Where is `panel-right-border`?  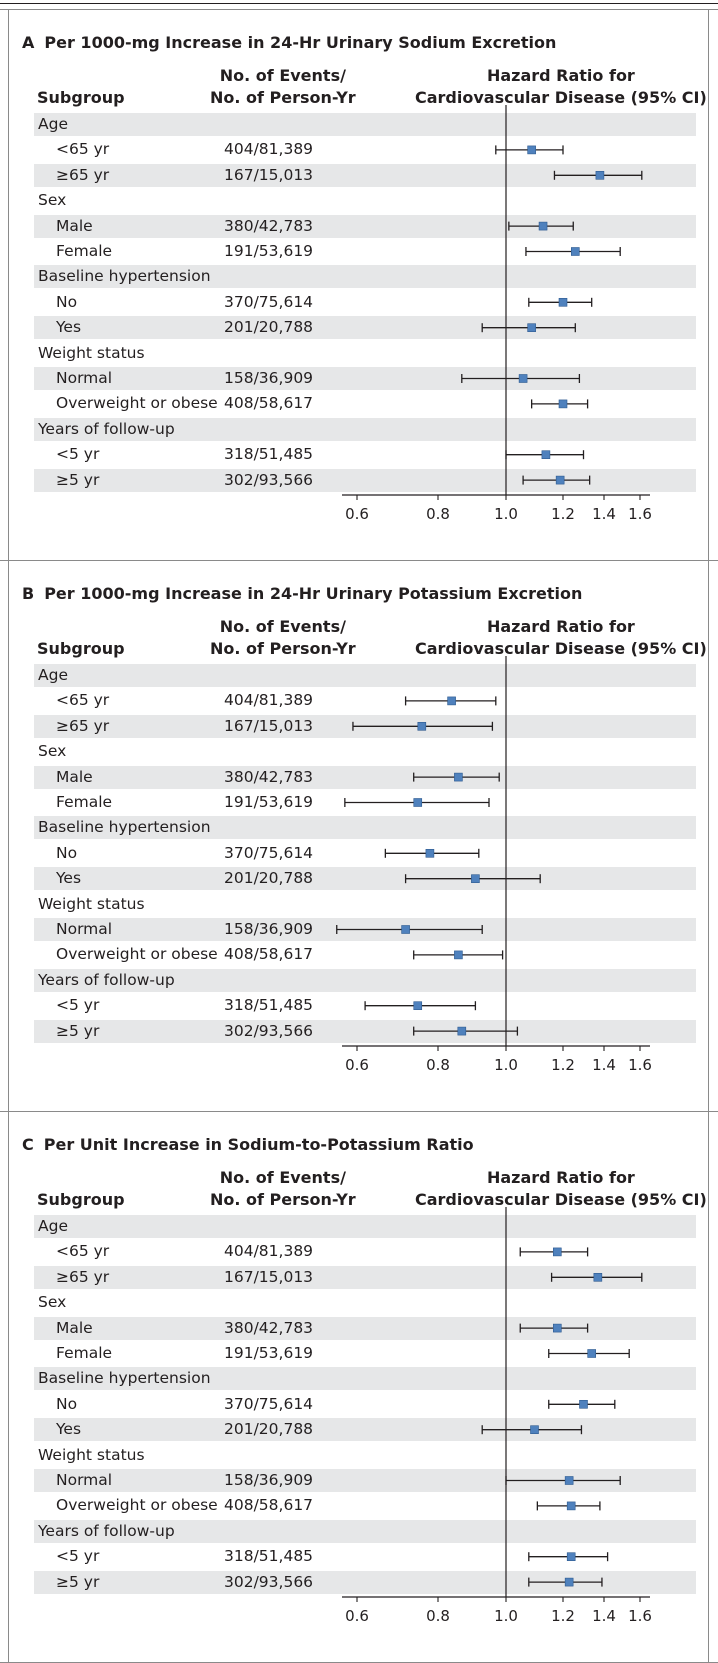 panel-right-border is located at coordinates (708, 284).